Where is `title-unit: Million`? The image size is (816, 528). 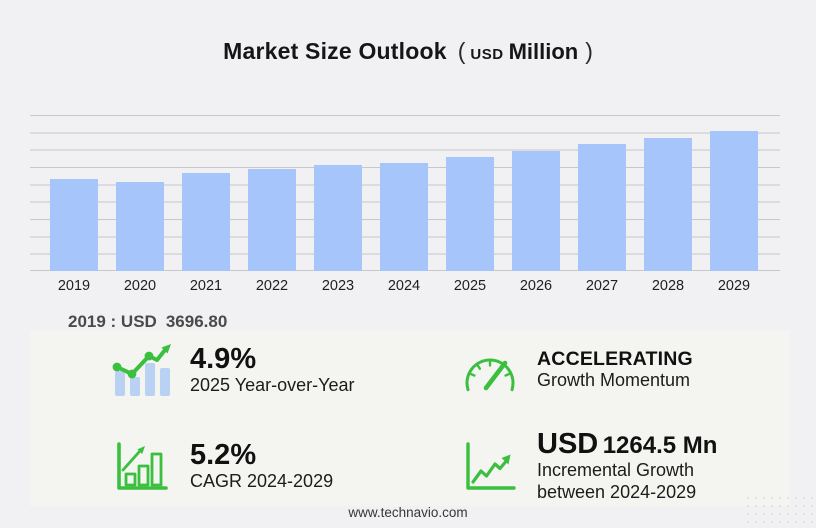 title-unit: Million is located at coordinates (543, 51).